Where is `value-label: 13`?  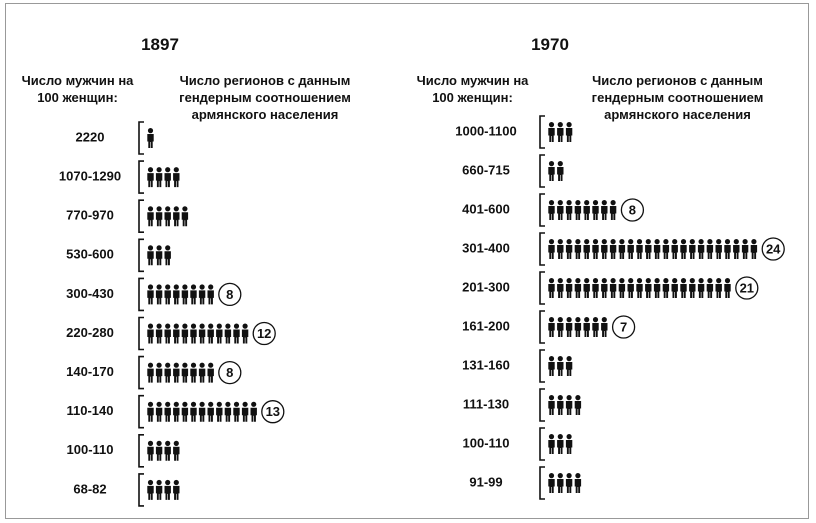
value-label: 13 is located at coordinates (273, 411).